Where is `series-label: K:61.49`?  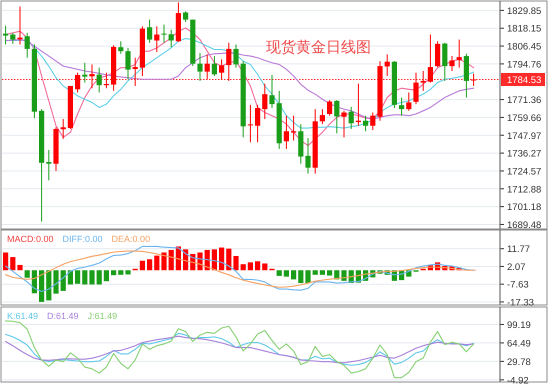 series-label: K:61.49 is located at coordinates (22, 316).